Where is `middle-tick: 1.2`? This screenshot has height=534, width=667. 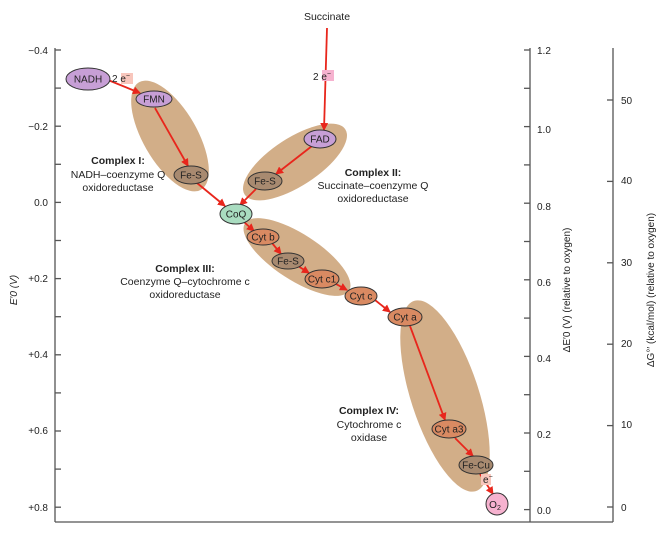
middle-tick: 1.2 is located at coordinates (544, 51).